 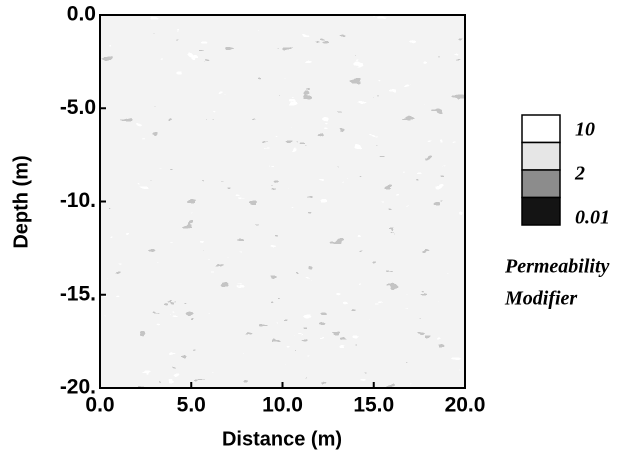 I want to click on legend-label: 10, so click(x=585, y=130).